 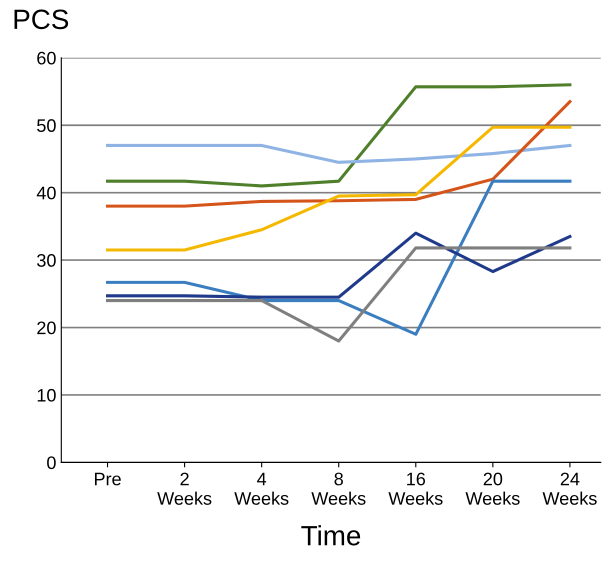 I want to click on y-tick-label: 0, so click(x=51, y=463).